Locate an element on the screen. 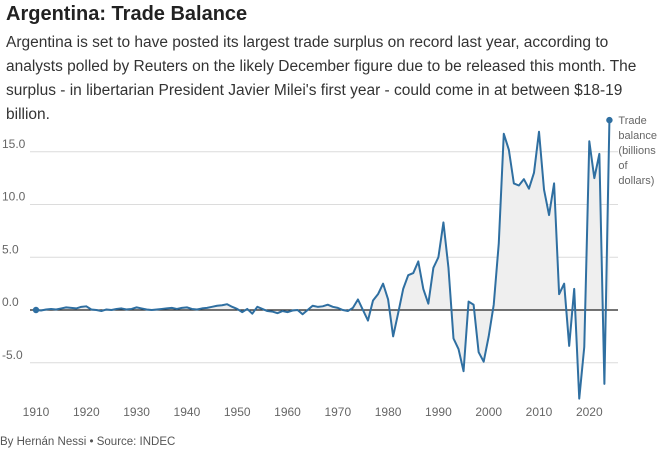 This screenshot has width=660, height=452. x-tick-label: 1930 is located at coordinates (136, 412).